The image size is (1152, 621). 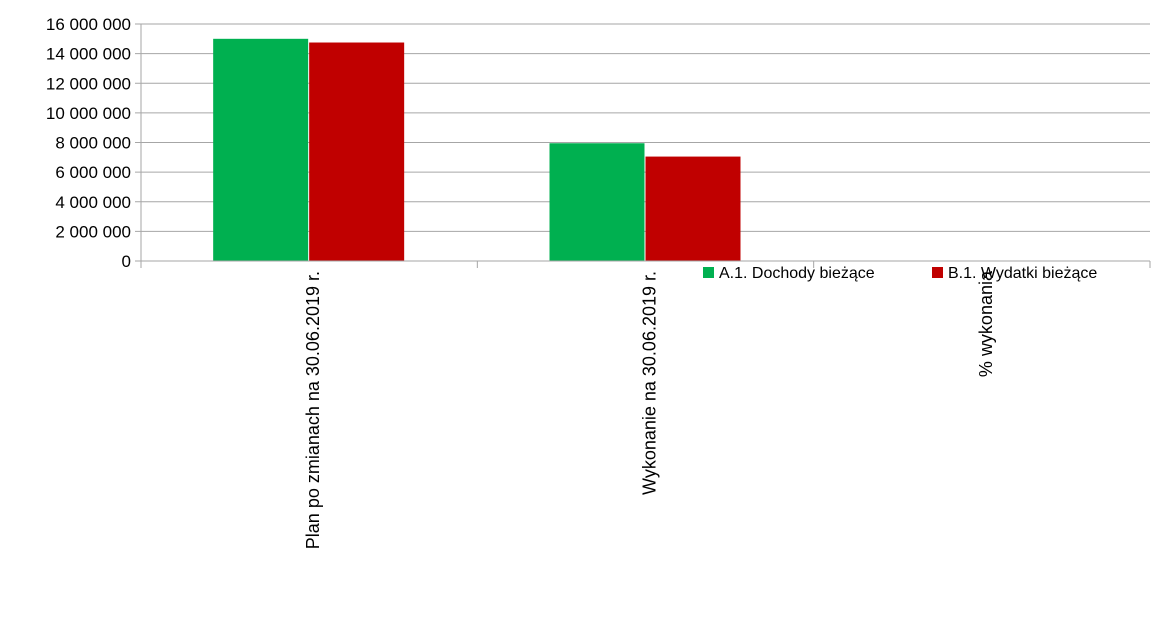 I want to click on y-tick-label: 10 000 000, so click(x=88, y=113).